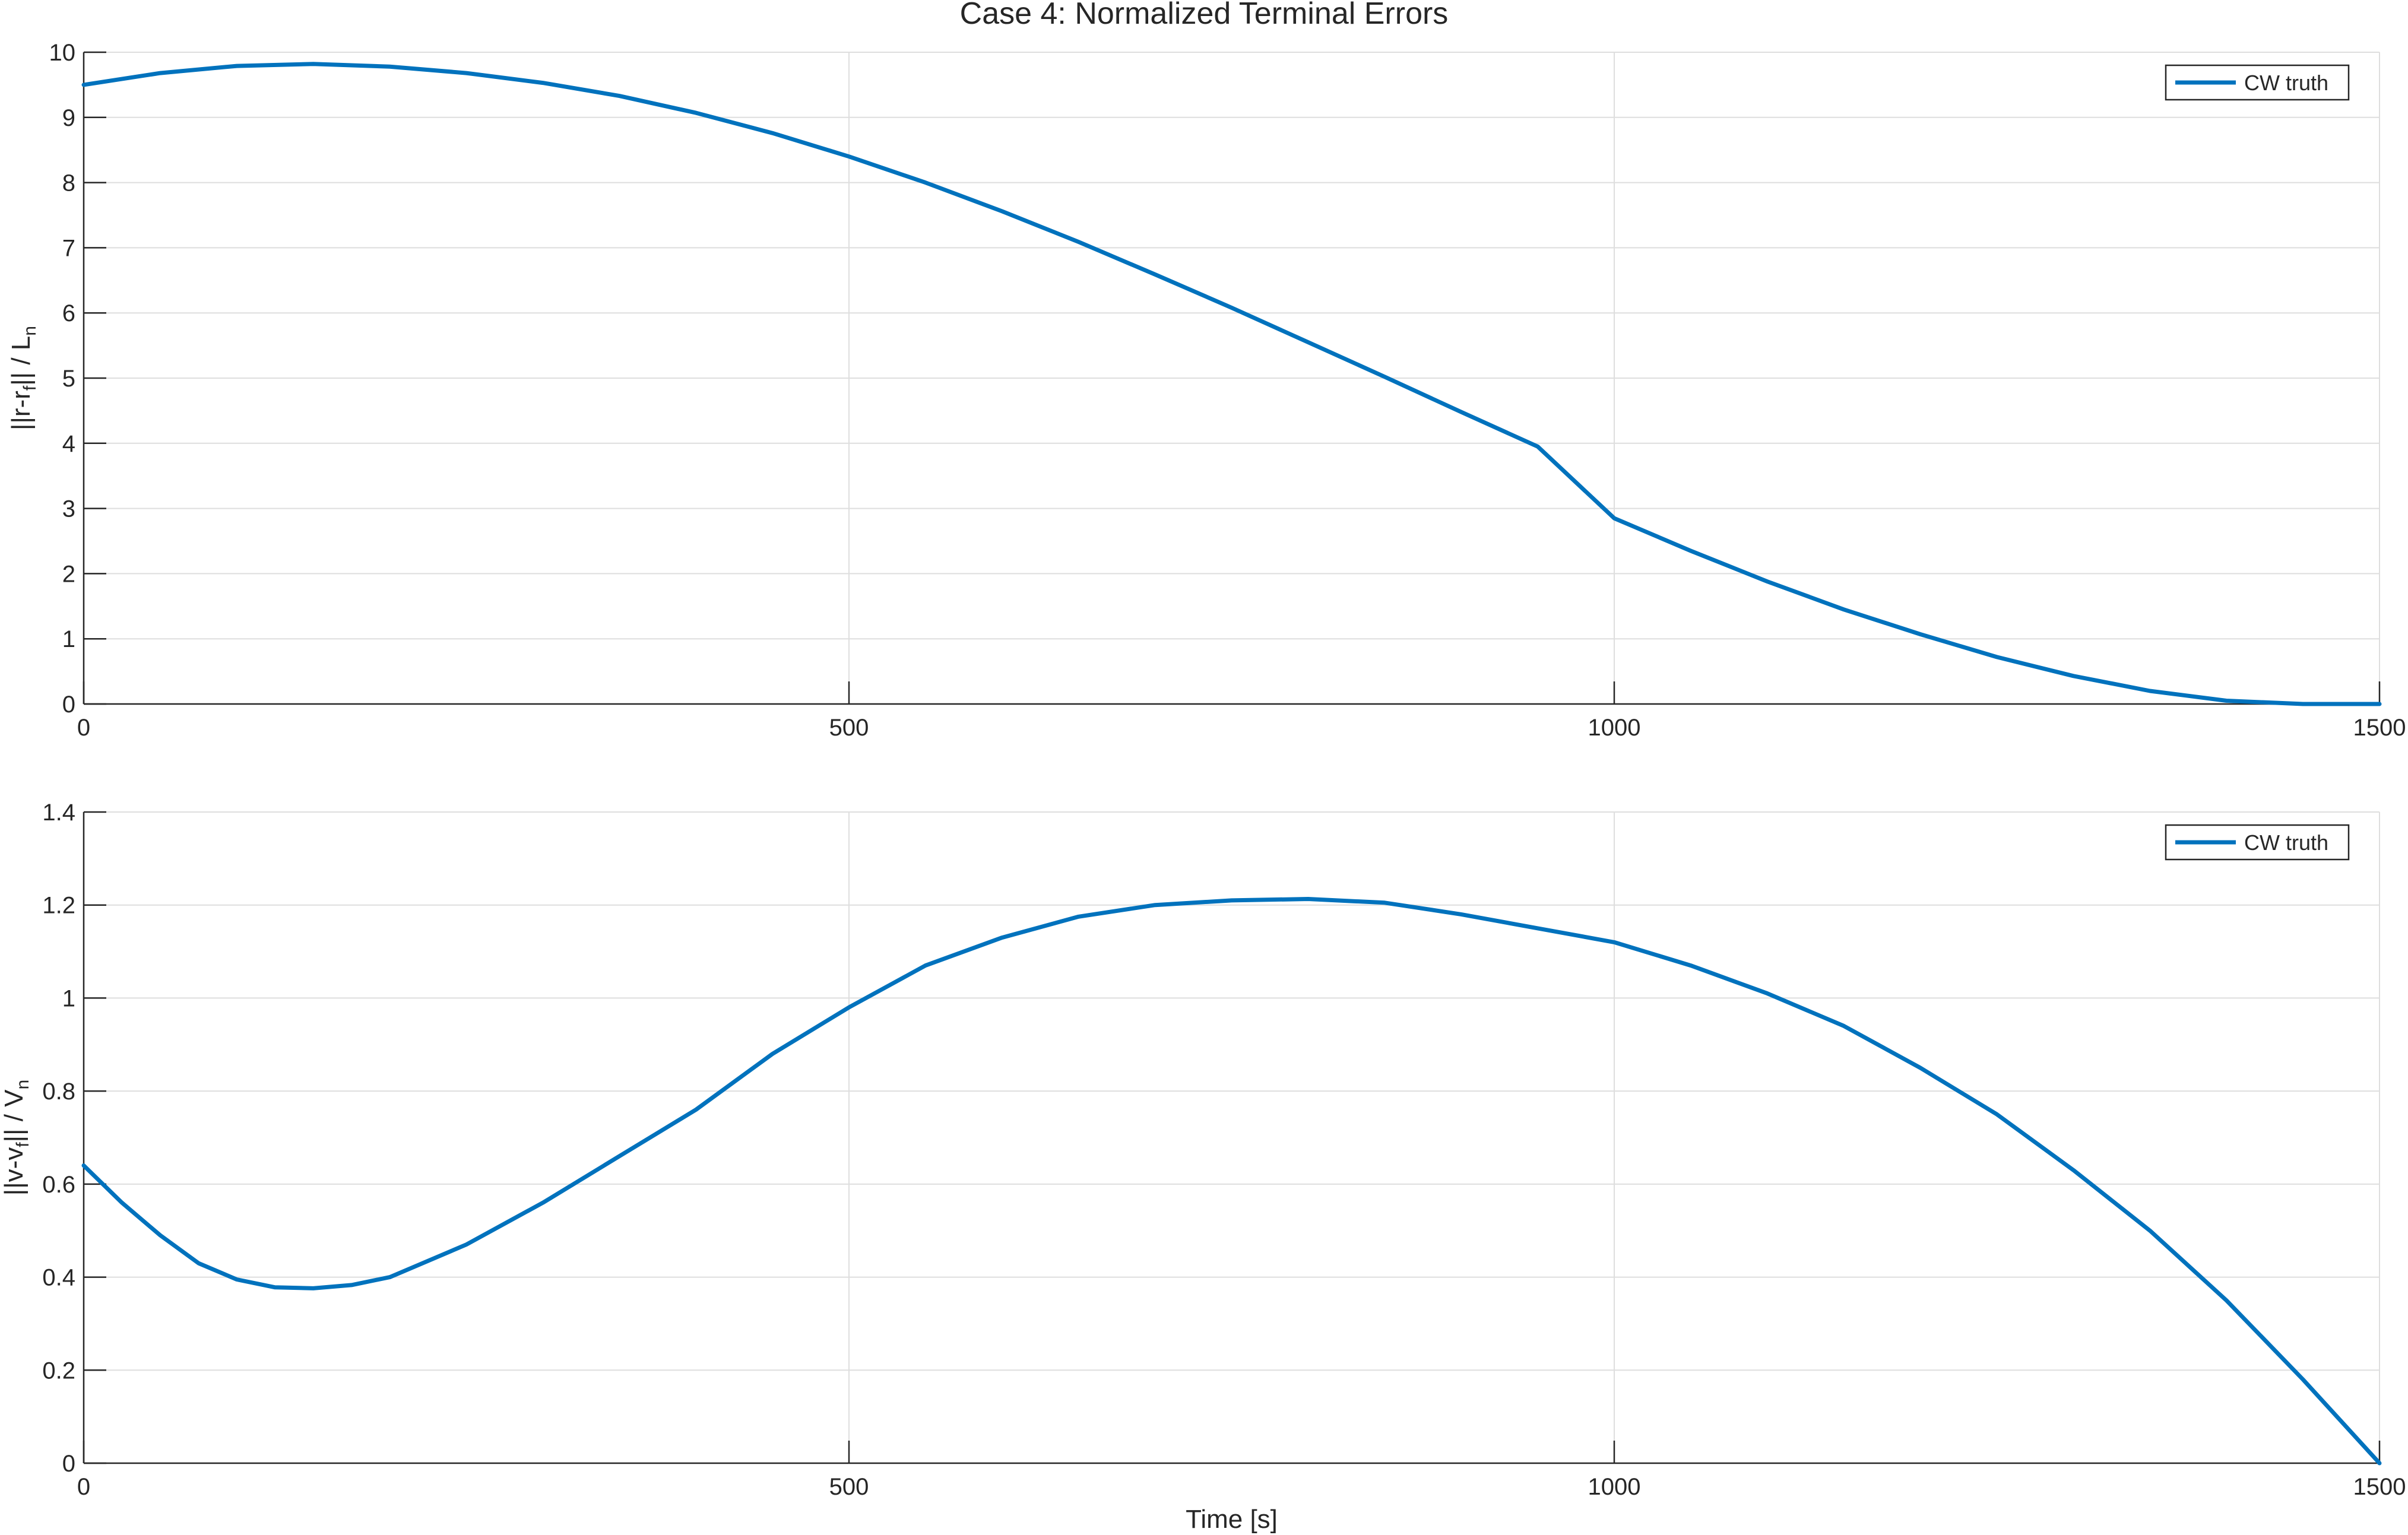 The image size is (2408, 1535). Describe the element at coordinates (68, 248) in the screenshot. I see `y-tick-label: 7` at that location.